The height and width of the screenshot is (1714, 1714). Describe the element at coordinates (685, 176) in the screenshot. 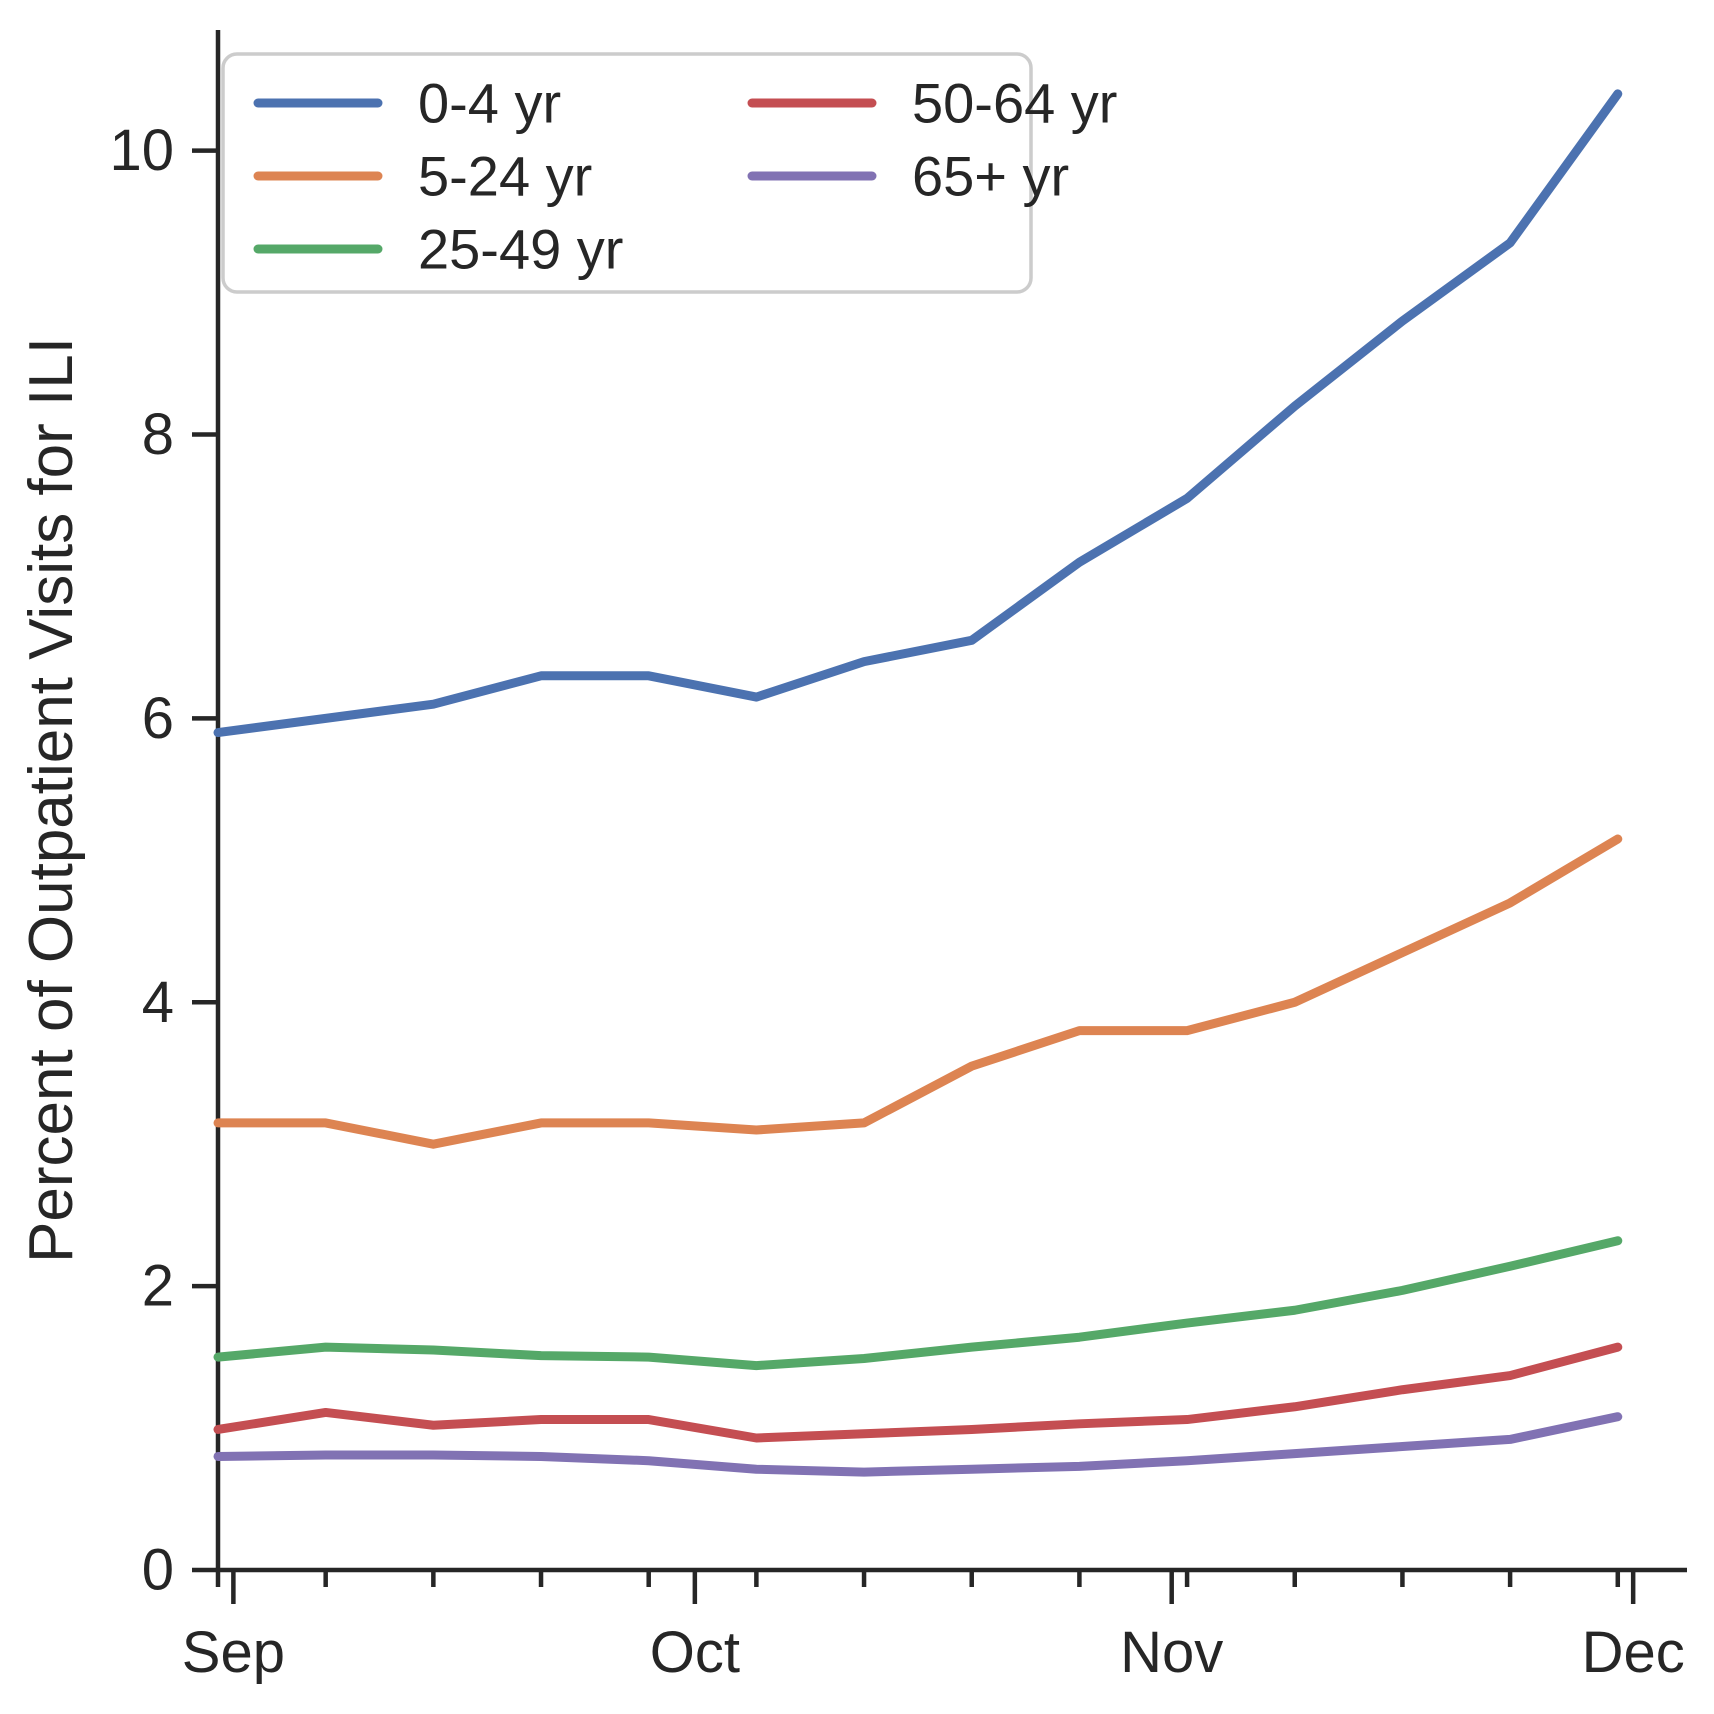

I see `legend-entries: 0-4 yr 5-24 yr 25-49 yr 50-64 yr 65+ yr` at that location.